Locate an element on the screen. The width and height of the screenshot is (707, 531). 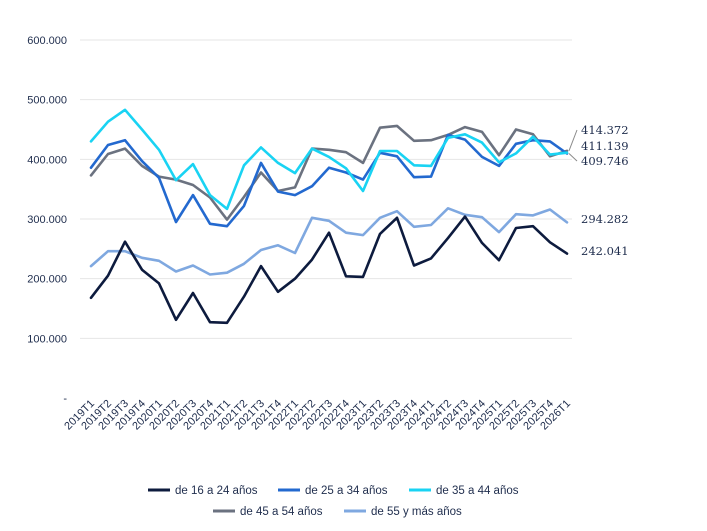
end-value-label: 242.041 is located at coordinates (605, 251).